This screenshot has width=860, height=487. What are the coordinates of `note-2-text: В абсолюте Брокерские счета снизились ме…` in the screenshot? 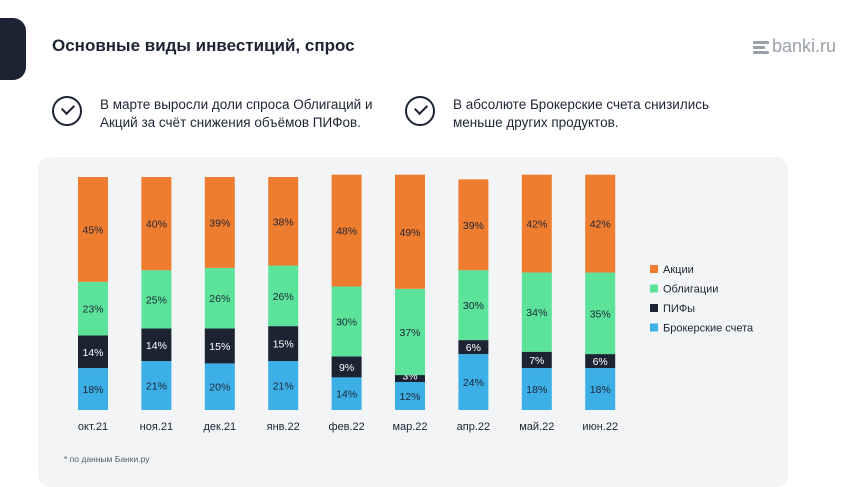 It's located at (581, 113).